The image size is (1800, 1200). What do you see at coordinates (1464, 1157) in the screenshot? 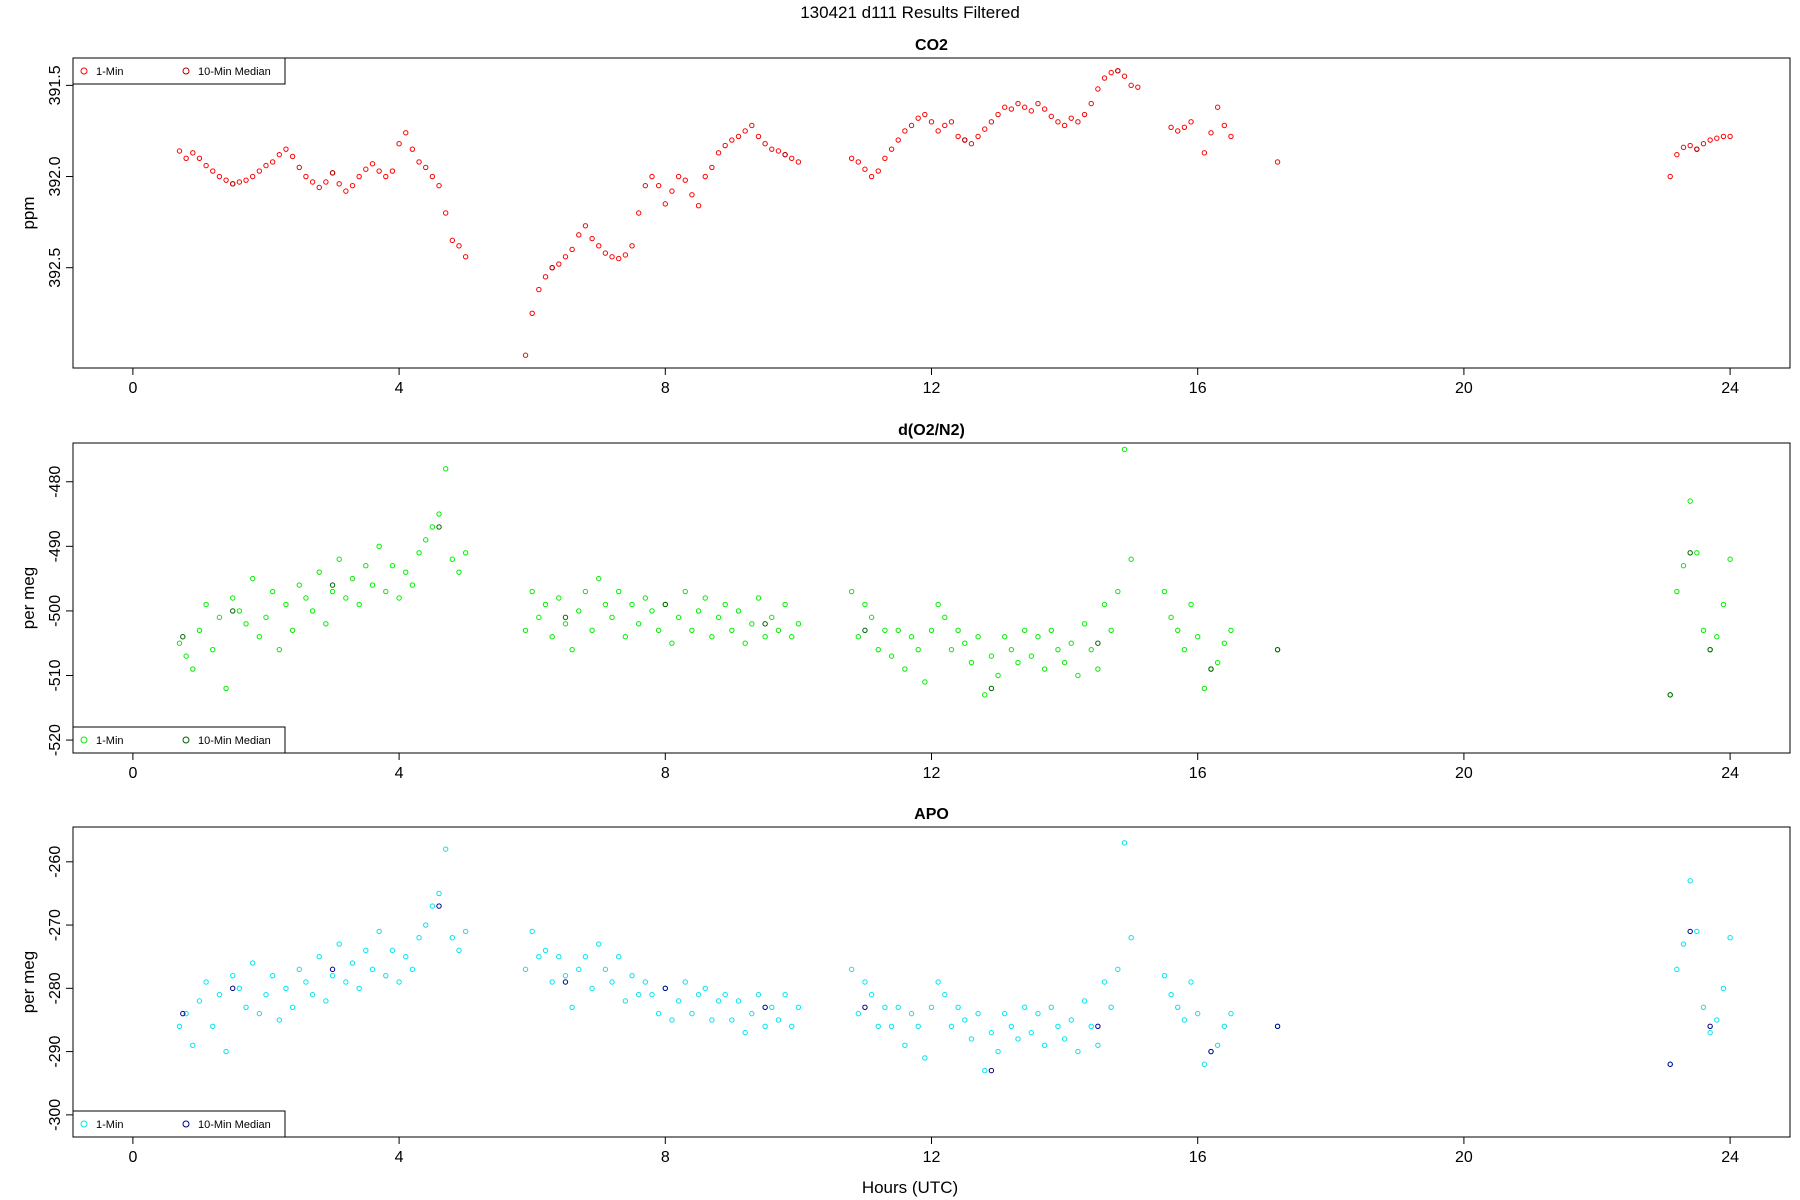
I see `apo-x-tick-label: 20` at bounding box center [1464, 1157].